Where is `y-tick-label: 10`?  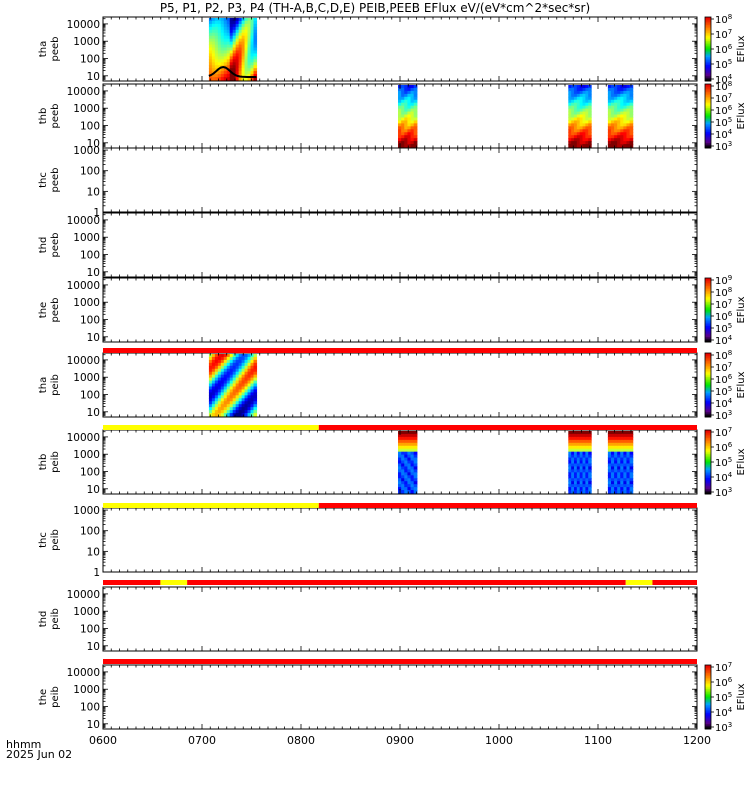
y-tick-label: 10 is located at coordinates (93, 273).